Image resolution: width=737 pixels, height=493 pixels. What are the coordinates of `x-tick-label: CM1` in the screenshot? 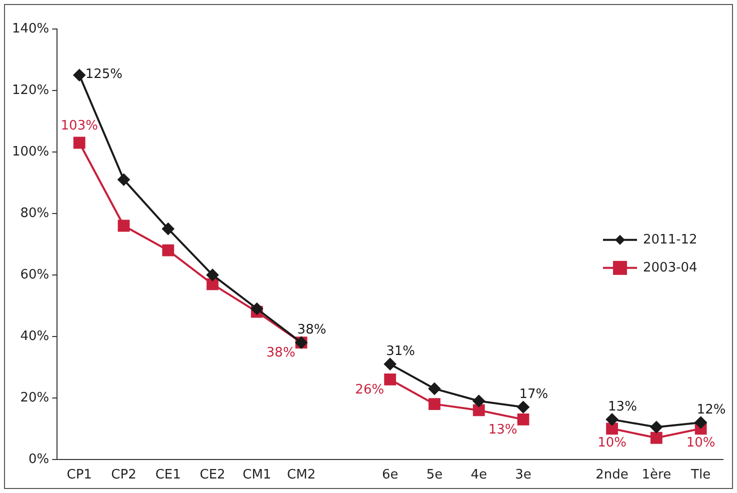 It's located at (257, 475).